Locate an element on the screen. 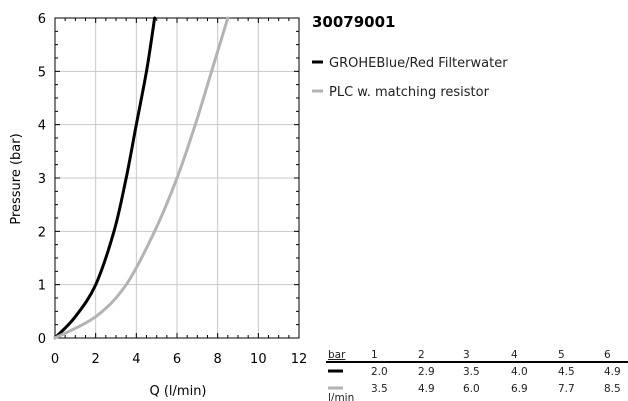 The image size is (628, 401). table-cell: 6.9 is located at coordinates (519, 389).